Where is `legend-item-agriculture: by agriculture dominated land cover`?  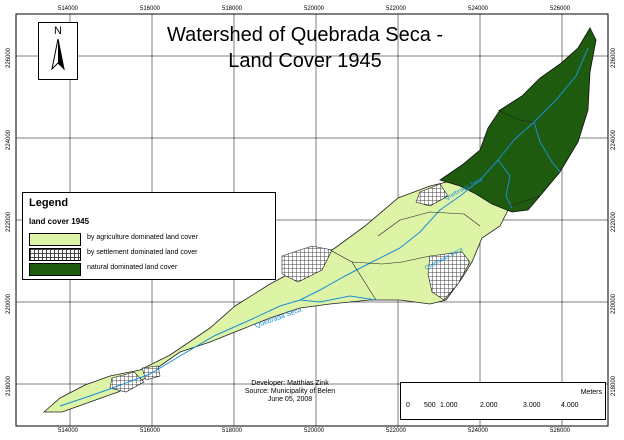
legend-item-agriculture: by agriculture dominated land cover is located at coordinates (149, 239).